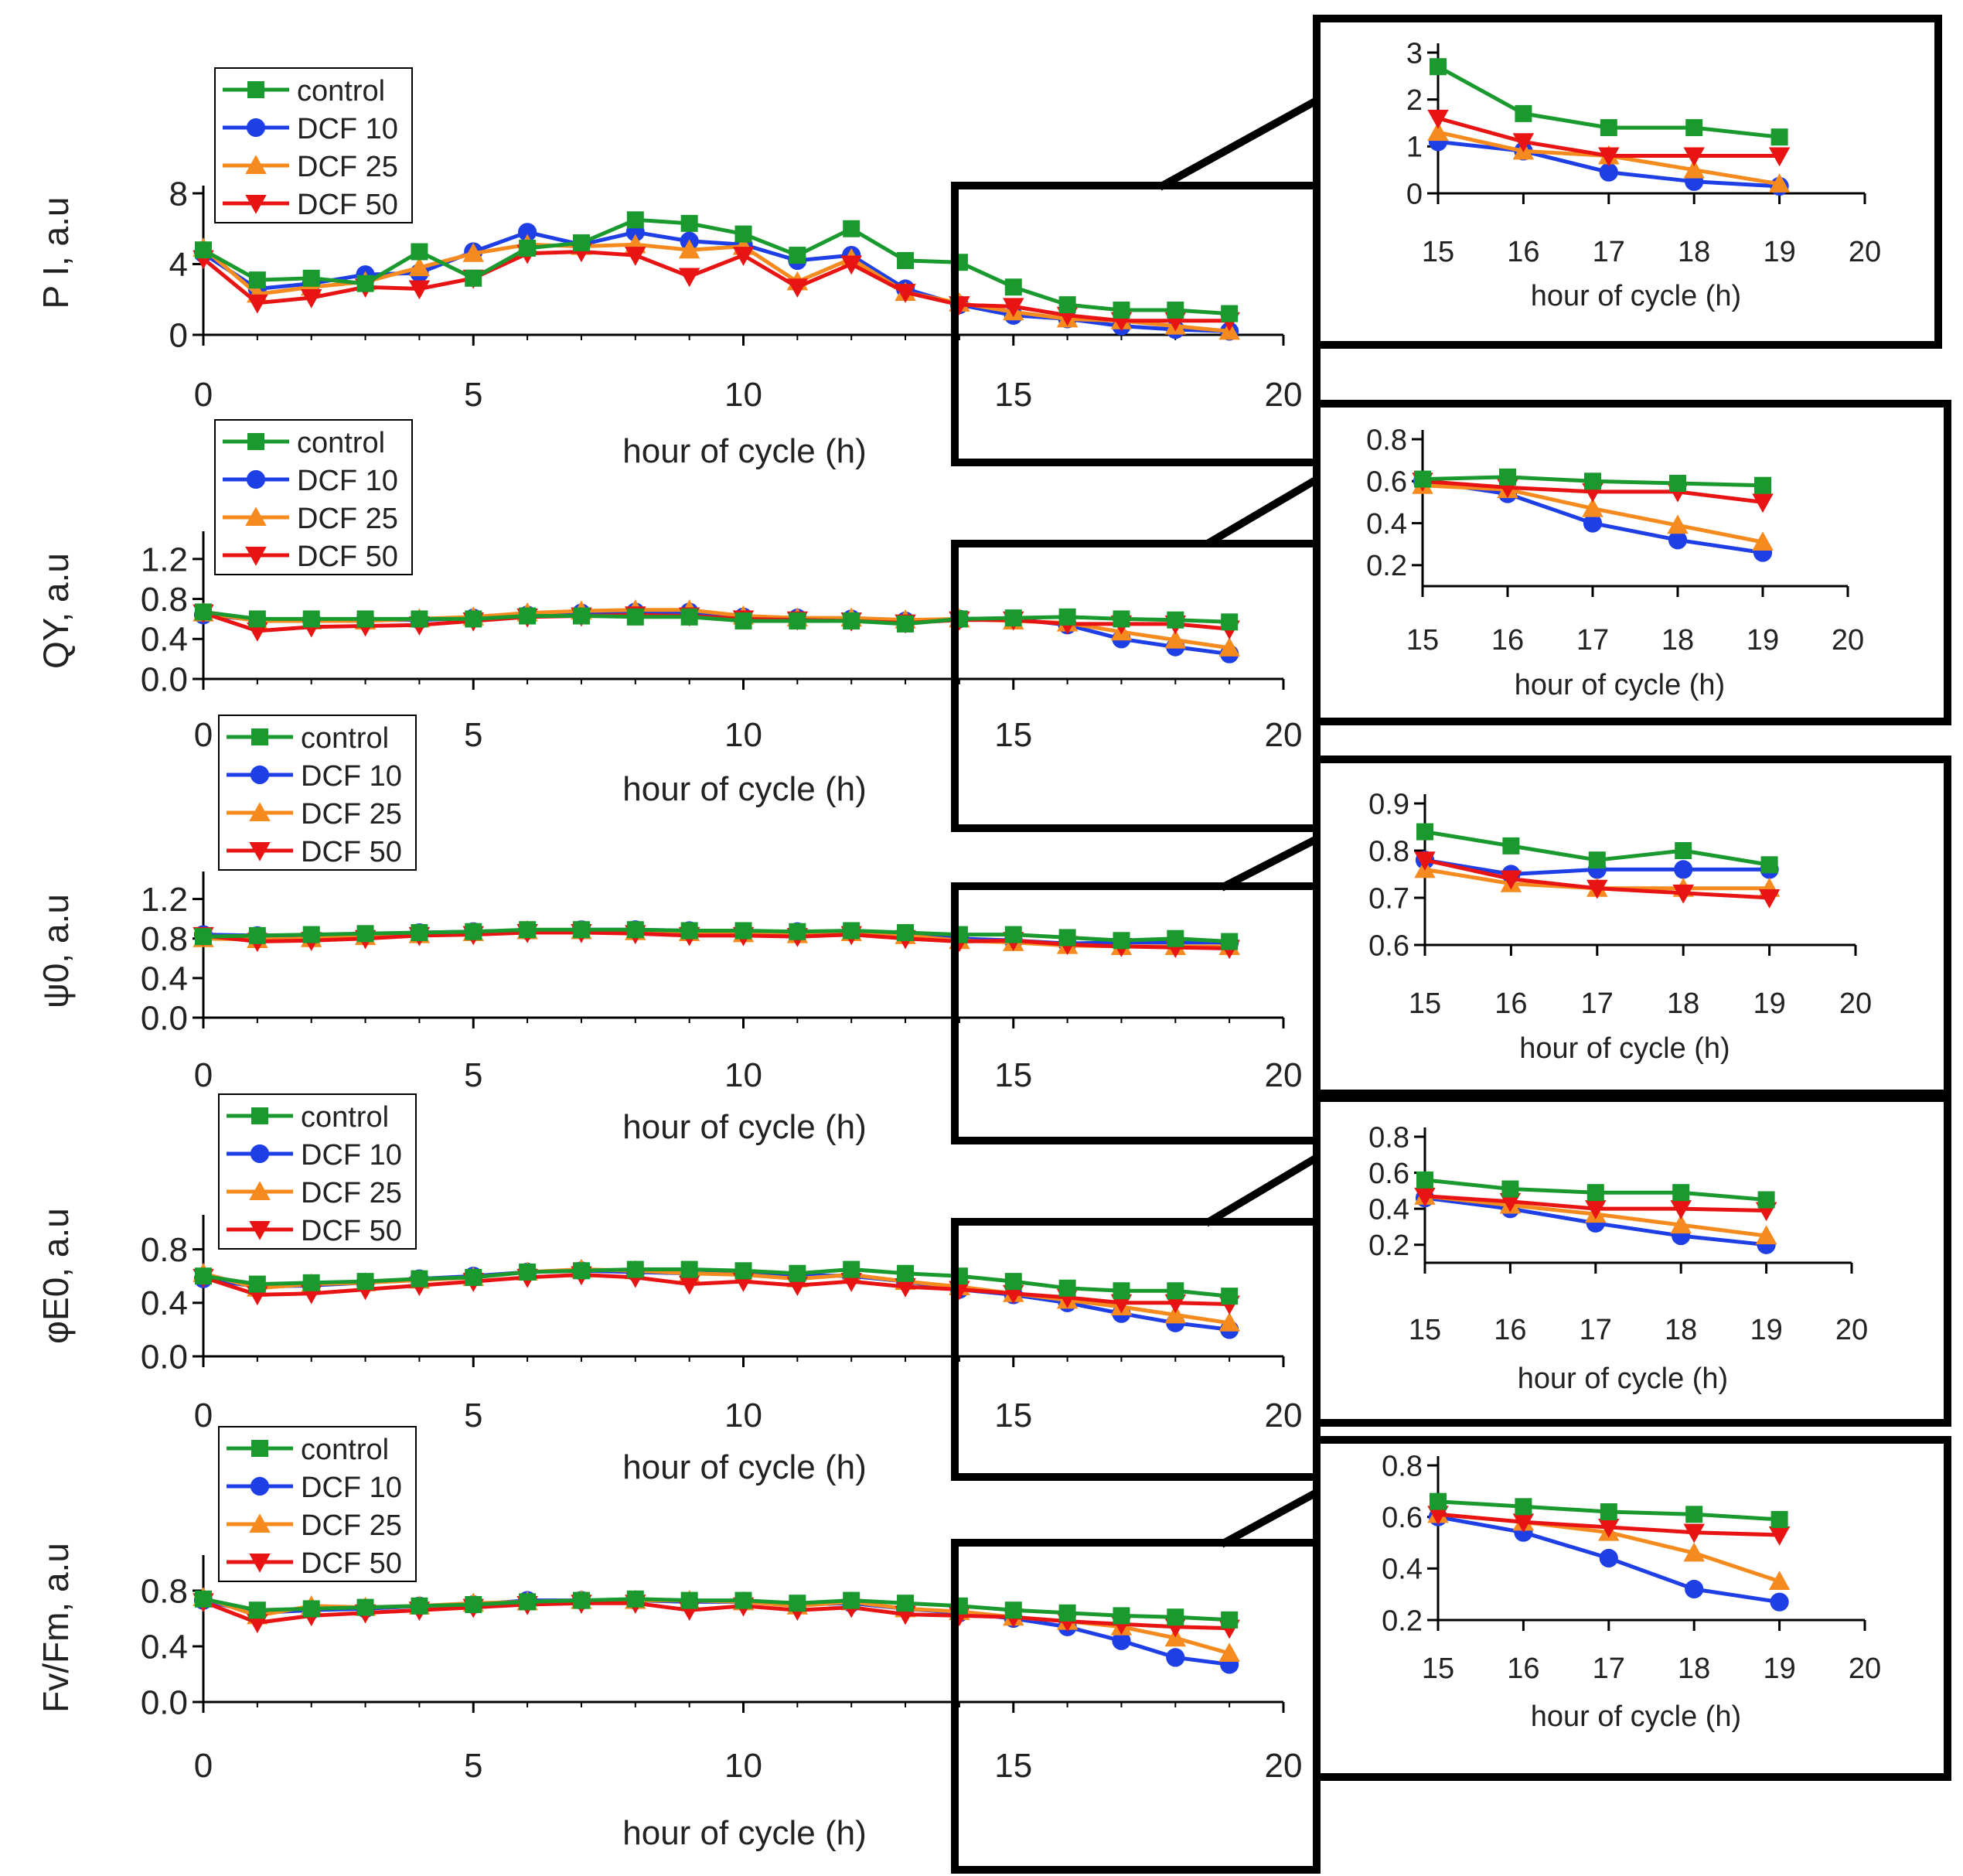 The image size is (1963, 1876). What do you see at coordinates (1388, 1137) in the screenshot?
I see `y-tick-label: 0.8` at bounding box center [1388, 1137].